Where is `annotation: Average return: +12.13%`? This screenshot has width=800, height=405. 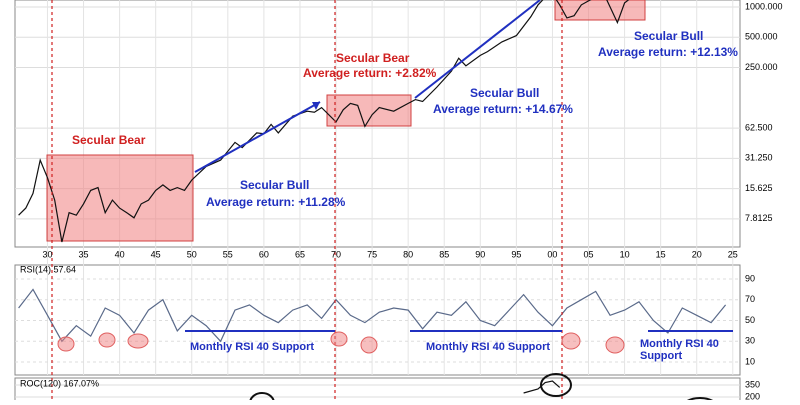 annotation: Average return: +12.13% is located at coordinates (668, 52).